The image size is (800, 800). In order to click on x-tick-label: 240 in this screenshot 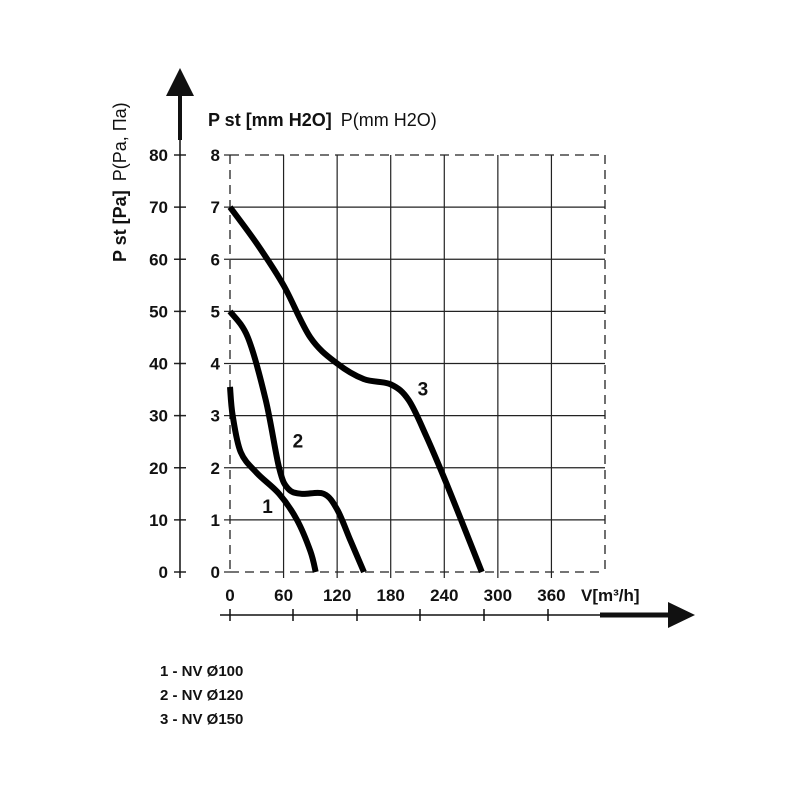, I will do `click(444, 595)`.